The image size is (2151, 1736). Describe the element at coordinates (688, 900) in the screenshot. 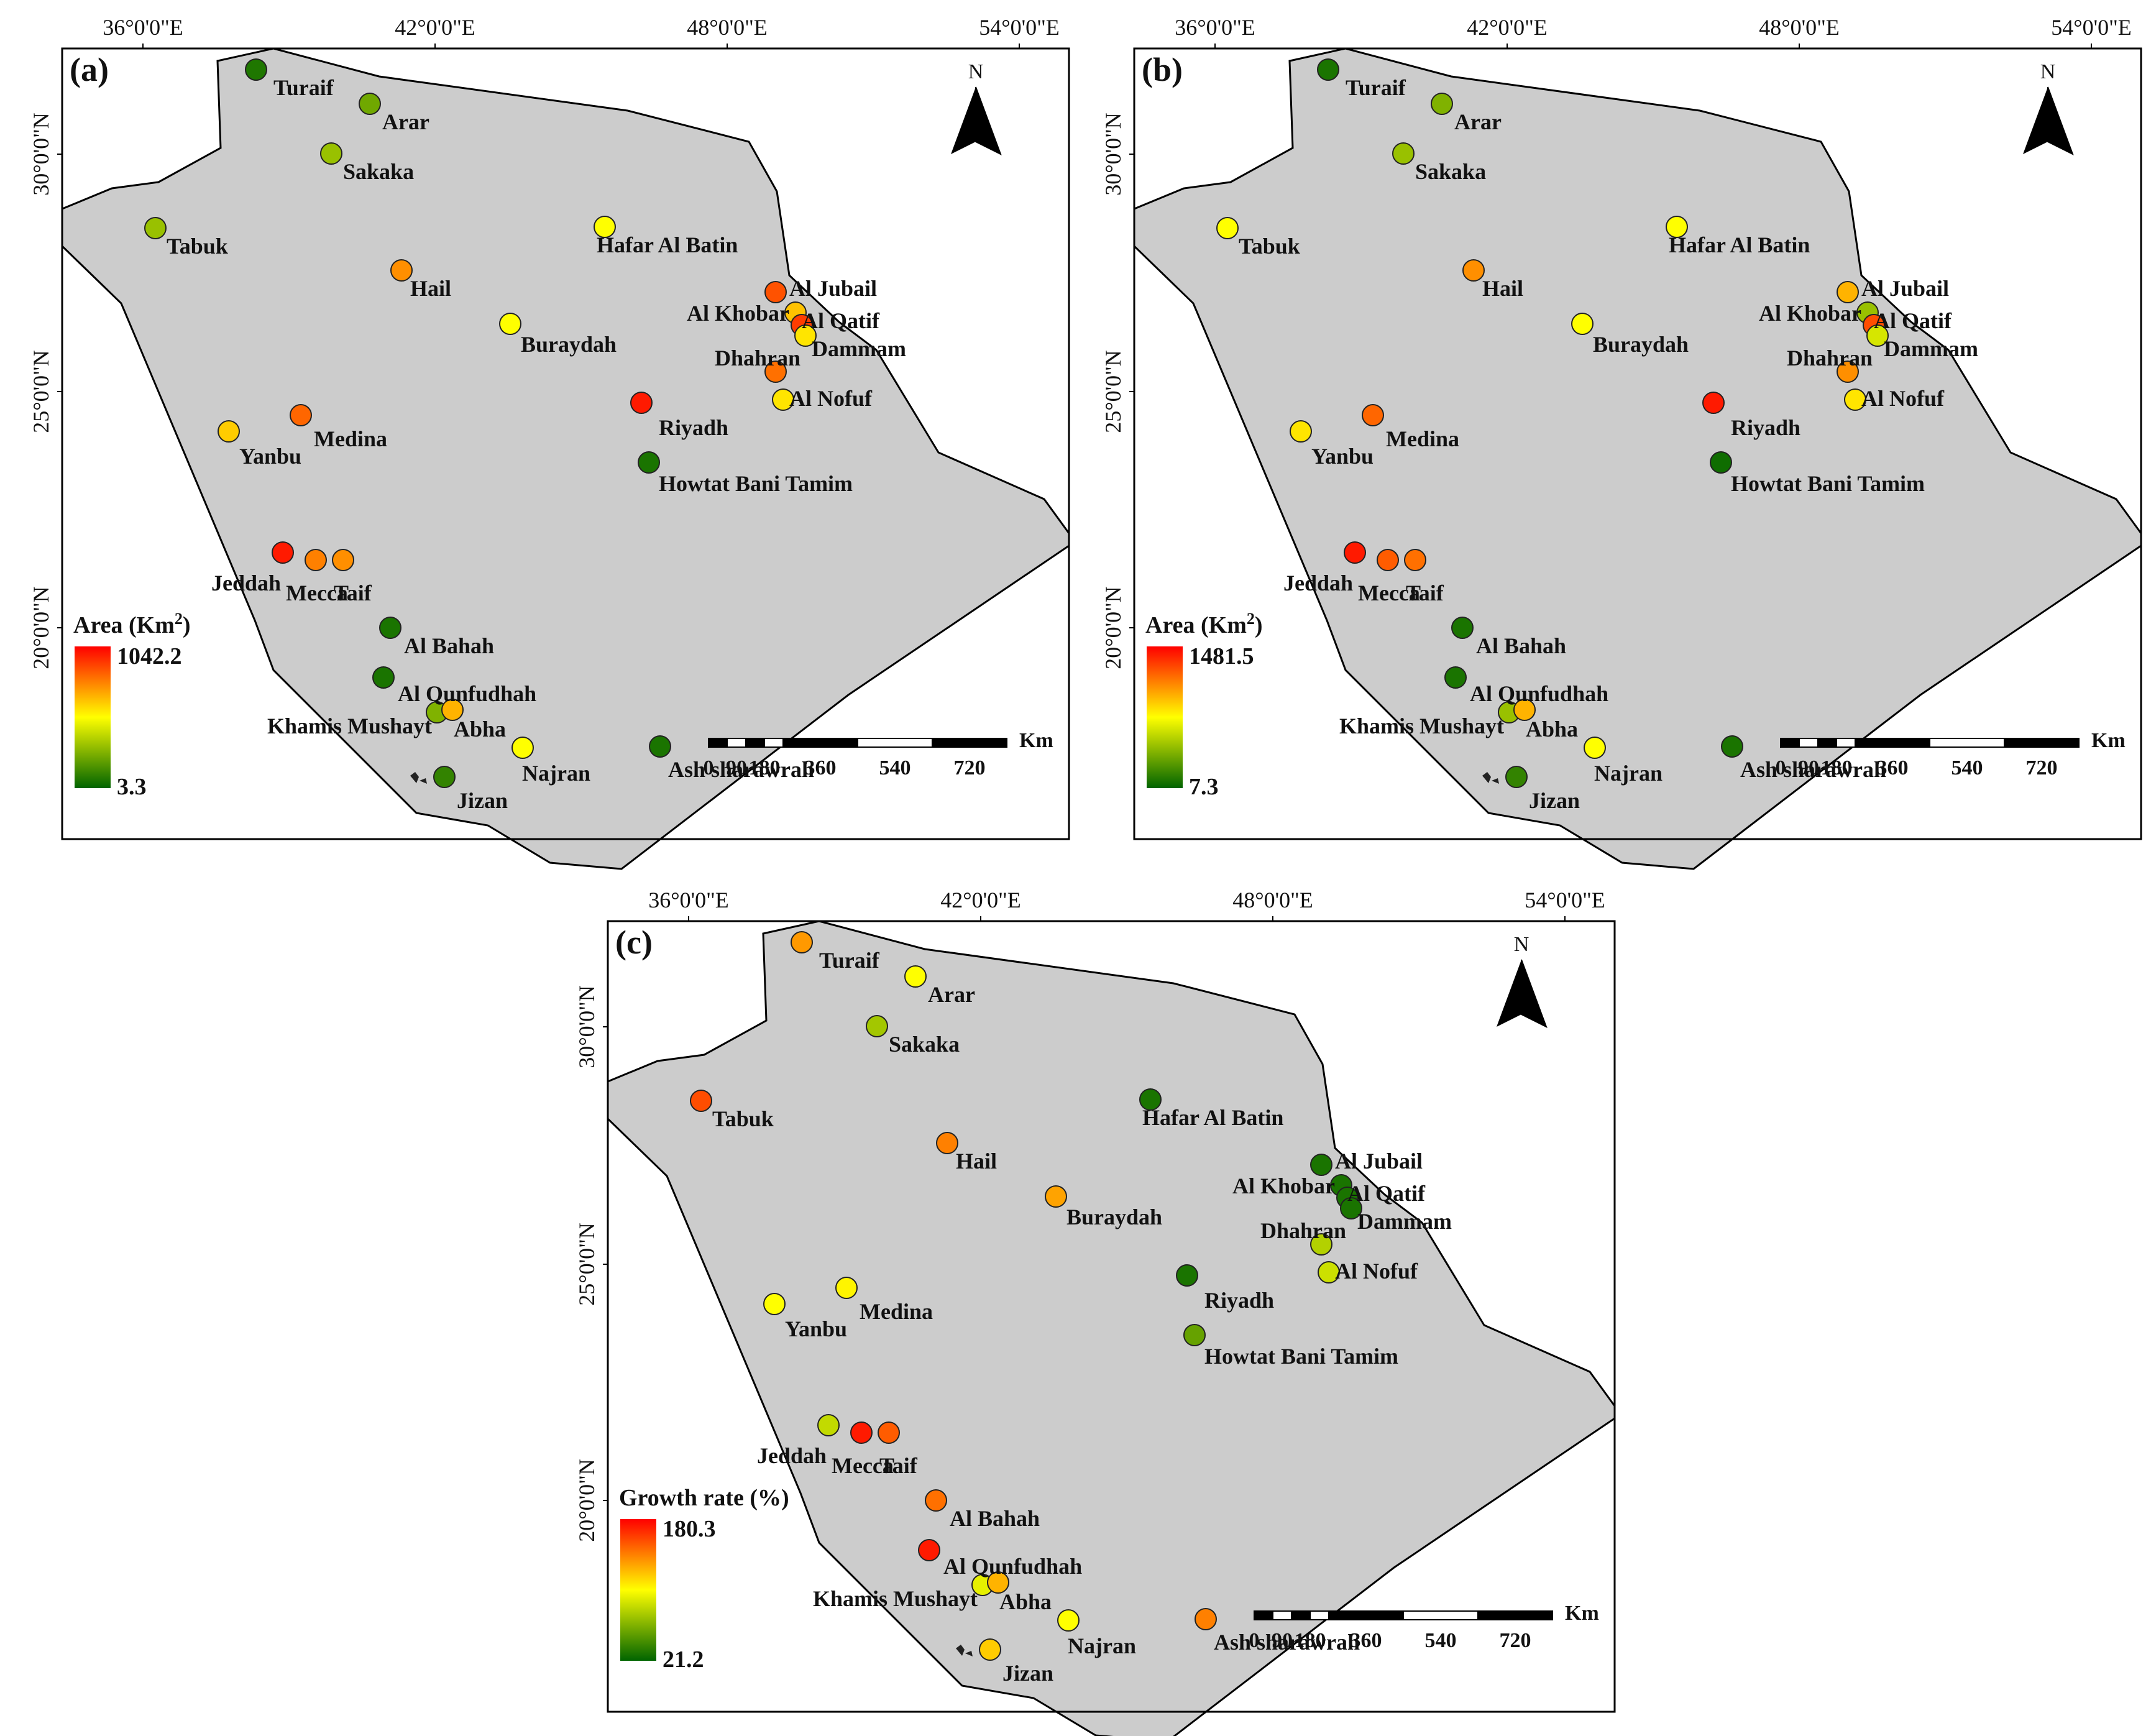

I see `longitude-tick-label: 36°0'0"E` at that location.